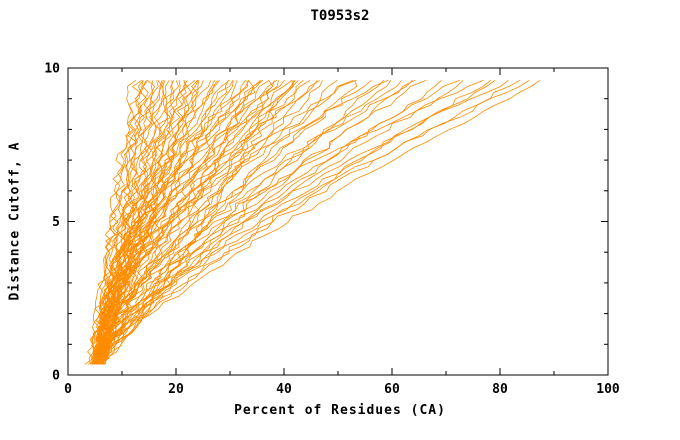 The image size is (680, 440). What do you see at coordinates (56, 222) in the screenshot?
I see `svg-text: 5` at bounding box center [56, 222].